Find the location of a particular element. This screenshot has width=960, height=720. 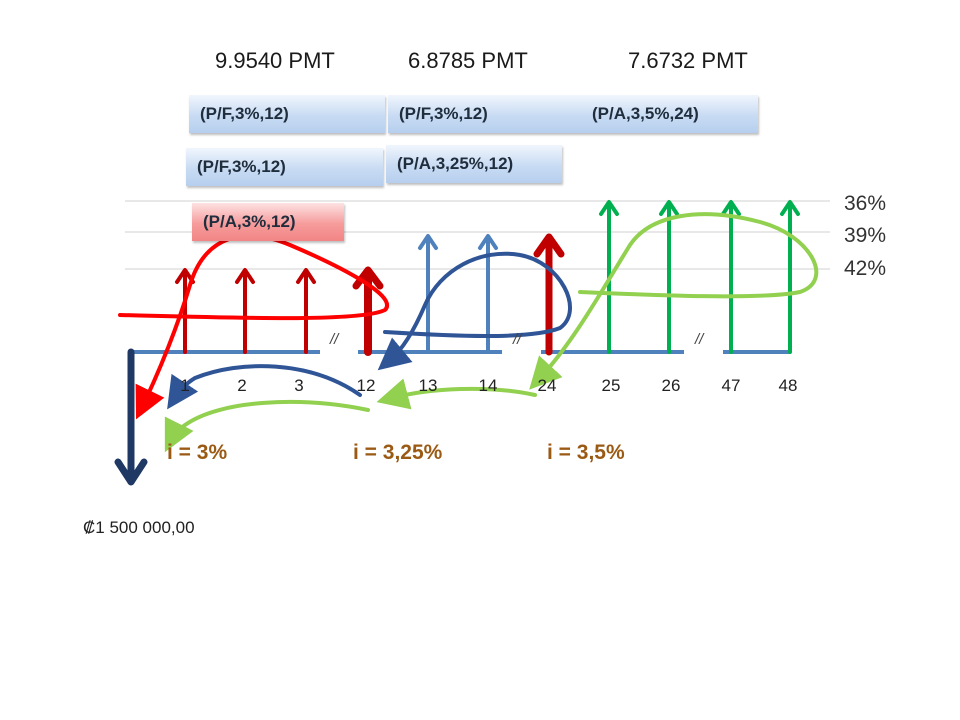

discount-curve-red is located at coordinates (254, 326).